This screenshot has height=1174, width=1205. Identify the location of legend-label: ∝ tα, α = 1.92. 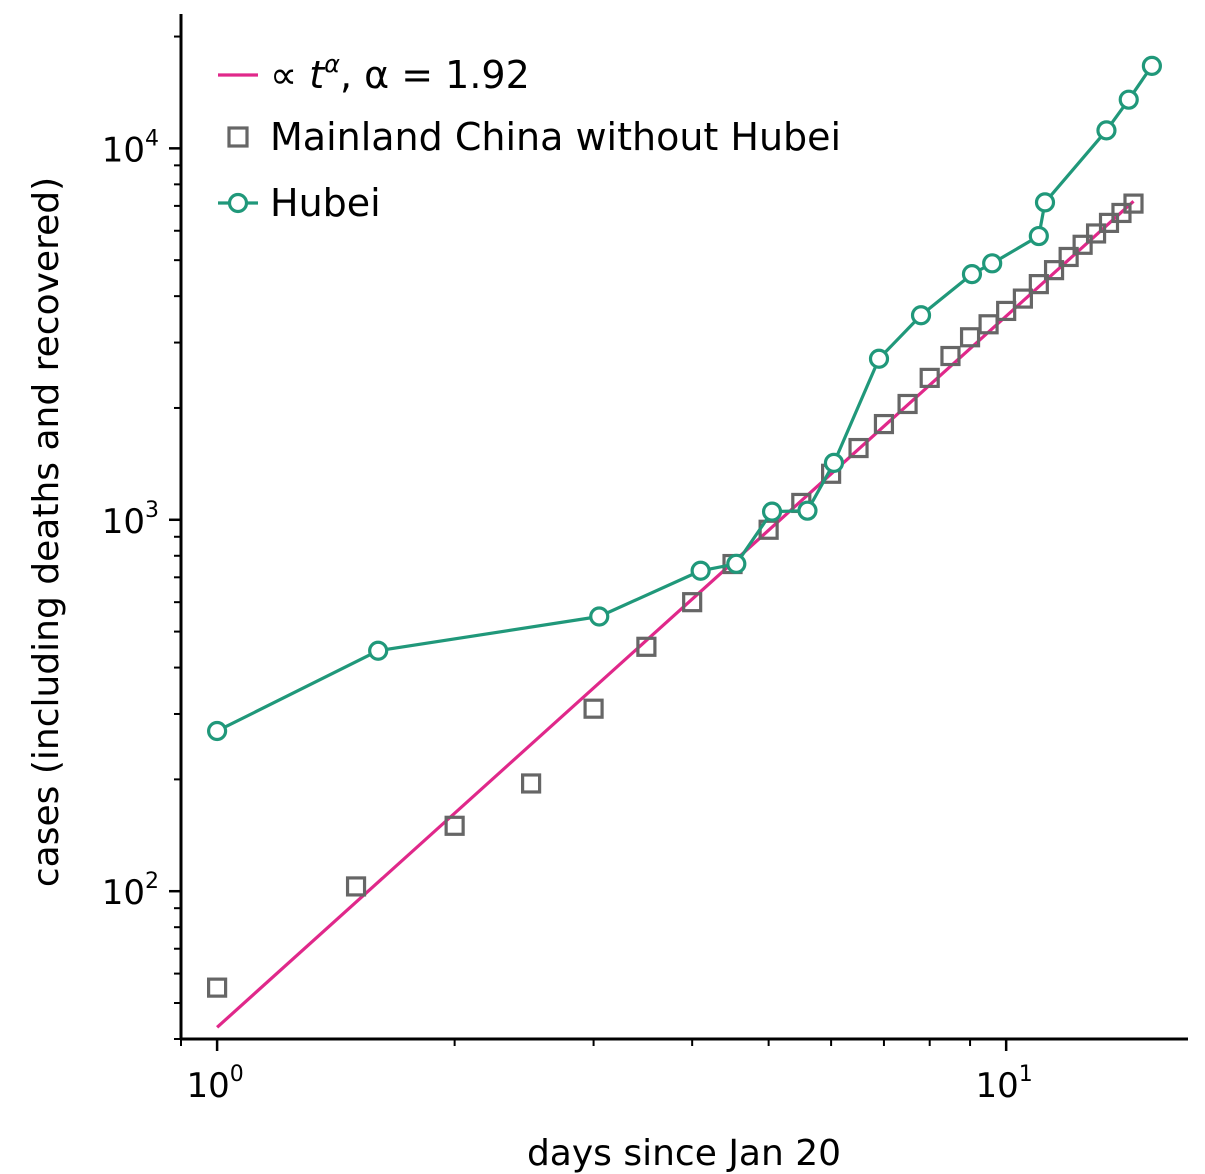
(400, 73).